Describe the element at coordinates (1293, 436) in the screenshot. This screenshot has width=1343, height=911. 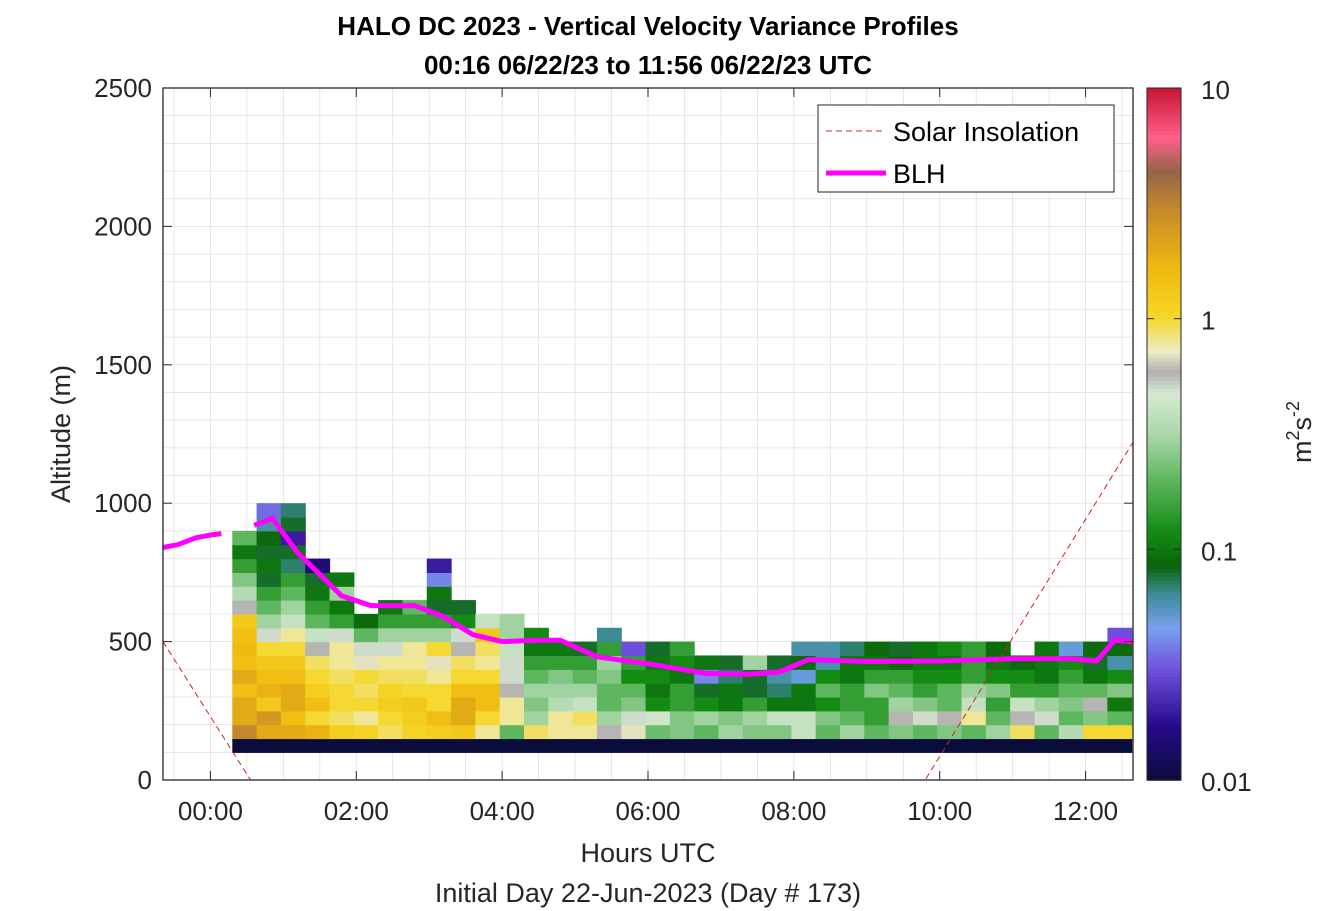
I see `colorbar-label-exp1: 2` at that location.